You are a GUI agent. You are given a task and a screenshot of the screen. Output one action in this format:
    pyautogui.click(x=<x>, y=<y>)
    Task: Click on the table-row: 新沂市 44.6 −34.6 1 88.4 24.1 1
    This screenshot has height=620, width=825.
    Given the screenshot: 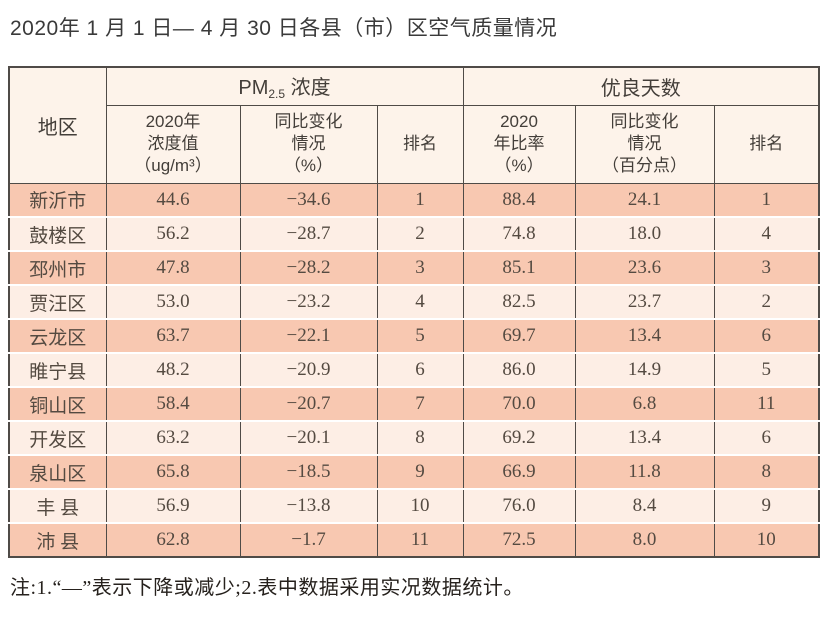 What is the action you would take?
    pyautogui.click(x=414, y=200)
    